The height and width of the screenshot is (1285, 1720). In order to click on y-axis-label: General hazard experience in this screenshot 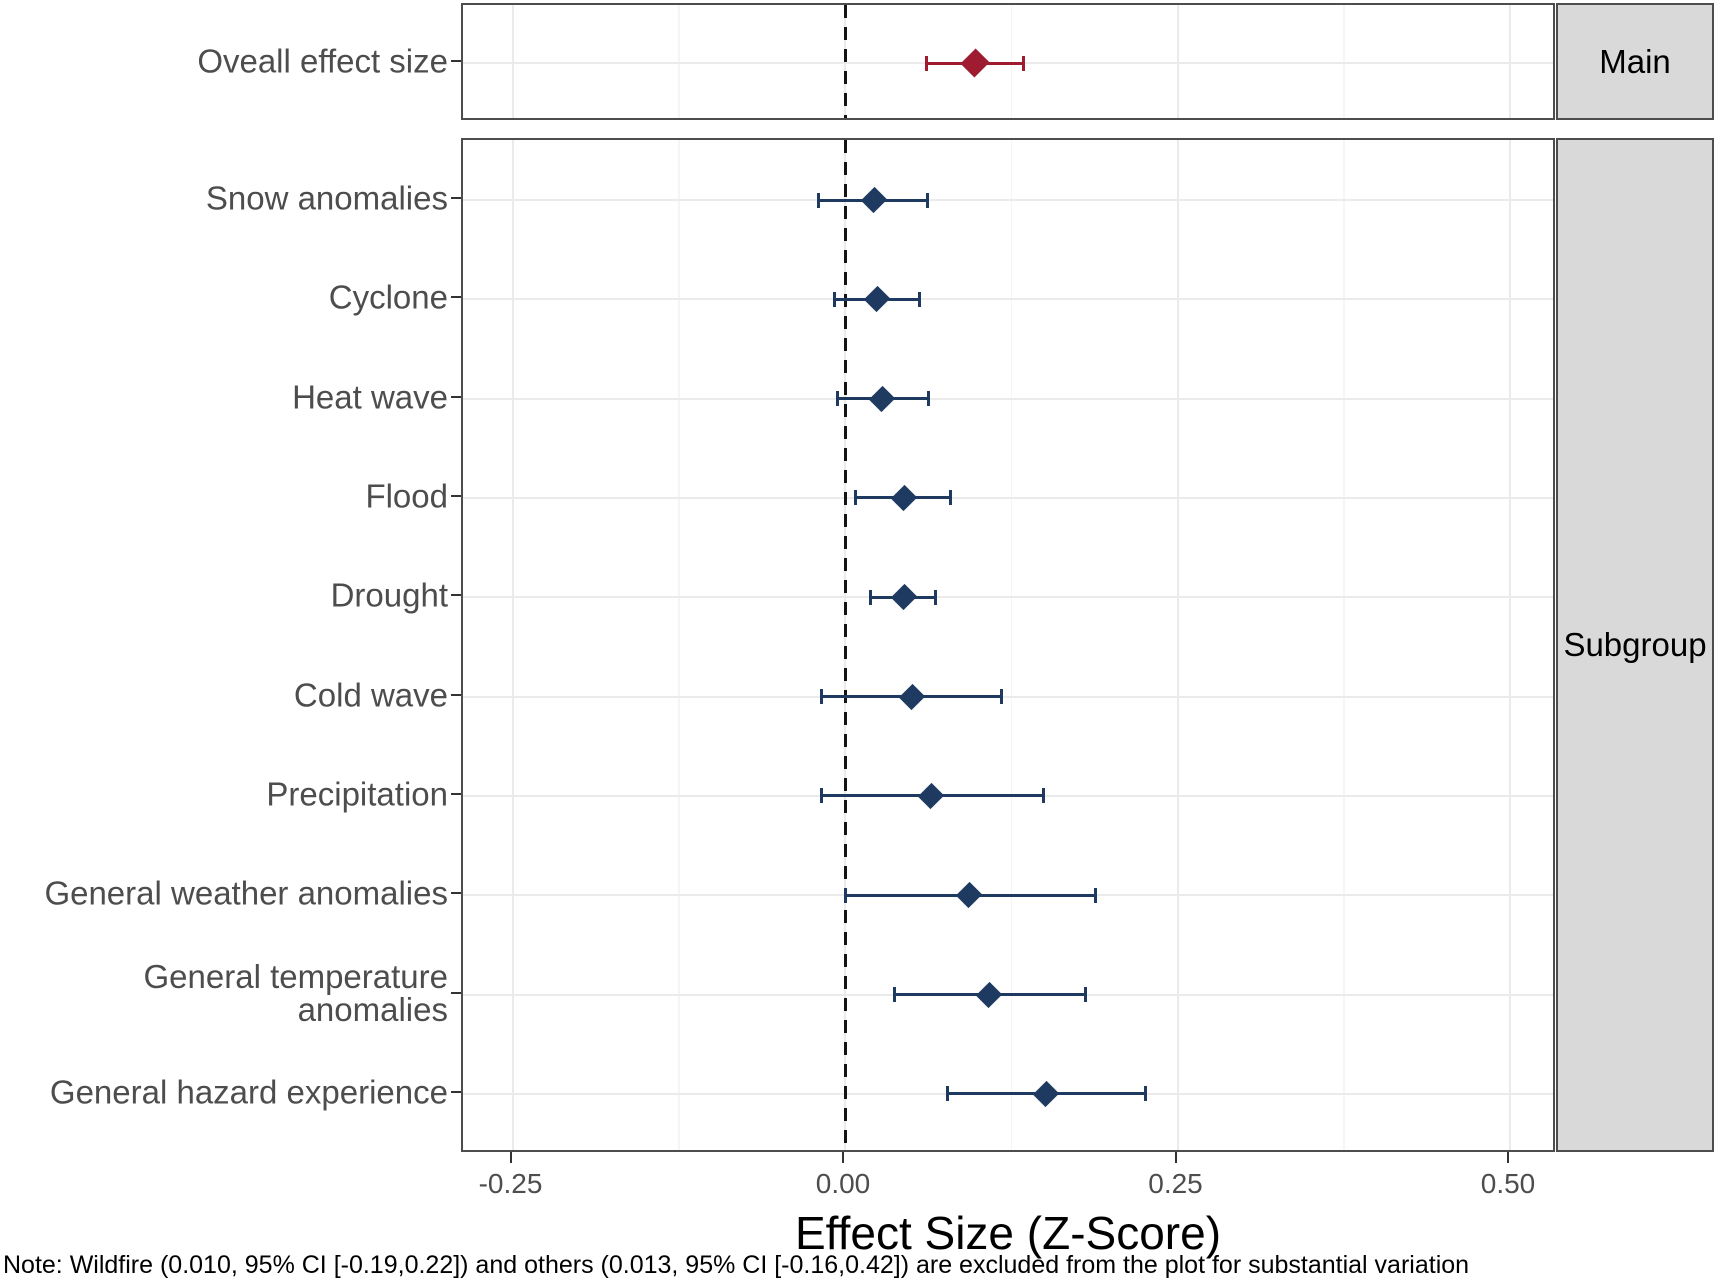, I will do `click(248, 1092)`.